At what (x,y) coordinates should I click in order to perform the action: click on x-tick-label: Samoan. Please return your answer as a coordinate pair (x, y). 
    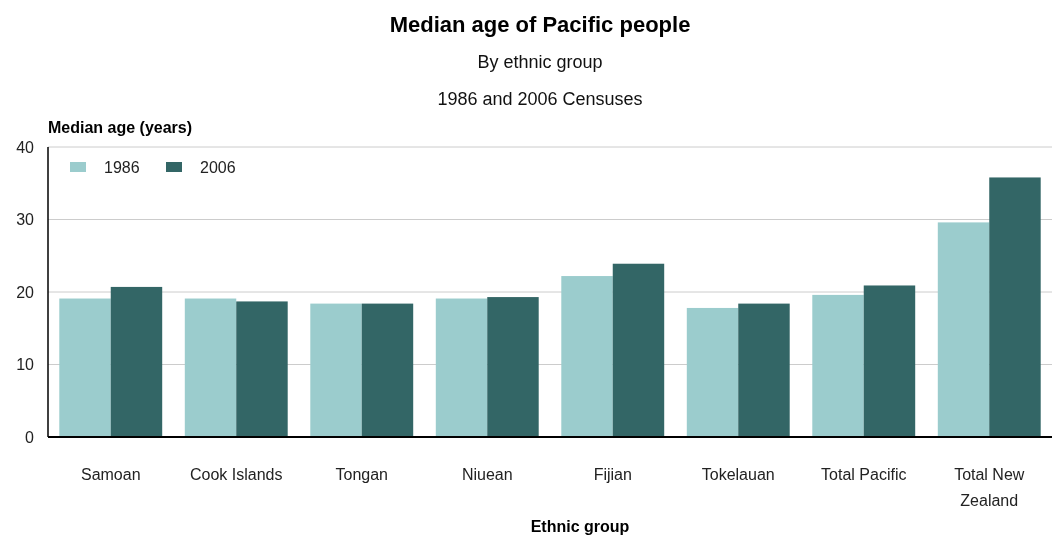
    Looking at the image, I should click on (110, 474).